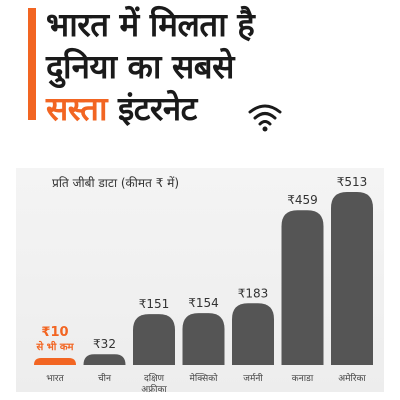 Image resolution: width=400 pixels, height=400 pixels. Describe the element at coordinates (221, 109) in the screenshot. I see `headline-line-3: सस्ता इंटरनेट` at that location.